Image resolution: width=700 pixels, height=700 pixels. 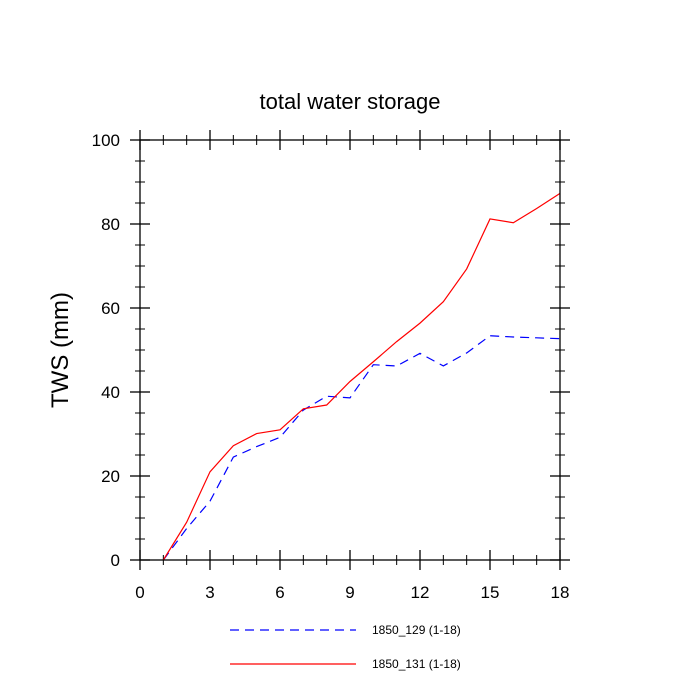 I want to click on x-tick-label: 3, so click(x=209, y=592).